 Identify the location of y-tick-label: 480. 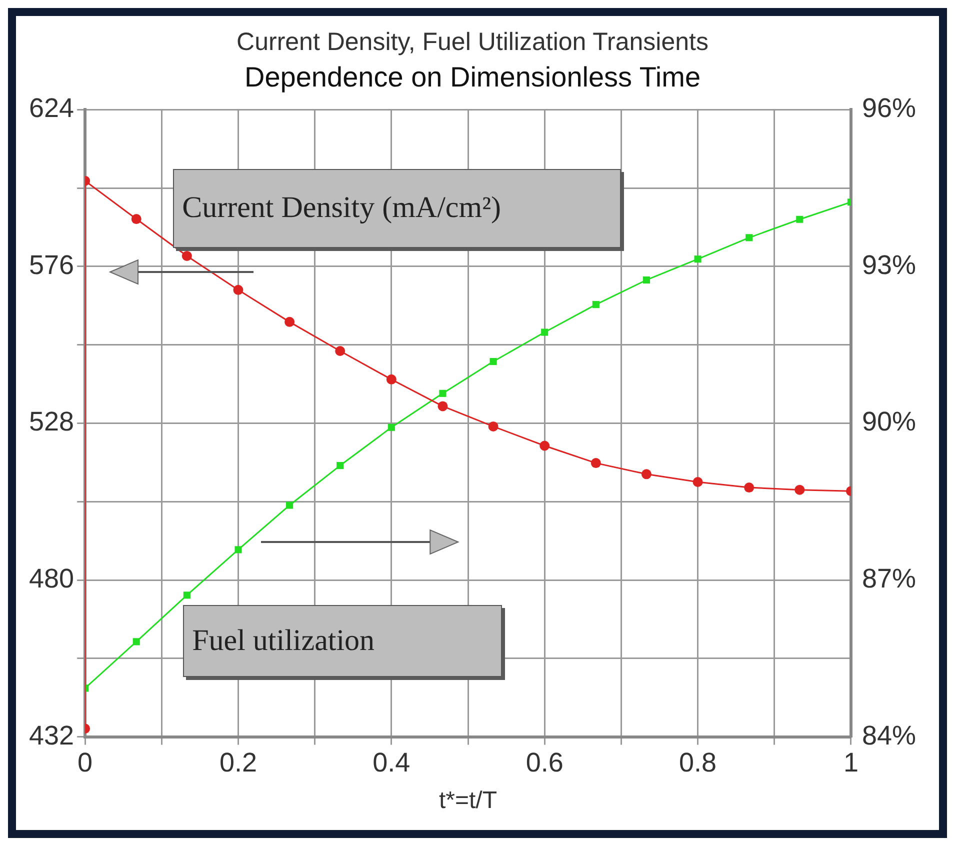
(51, 578).